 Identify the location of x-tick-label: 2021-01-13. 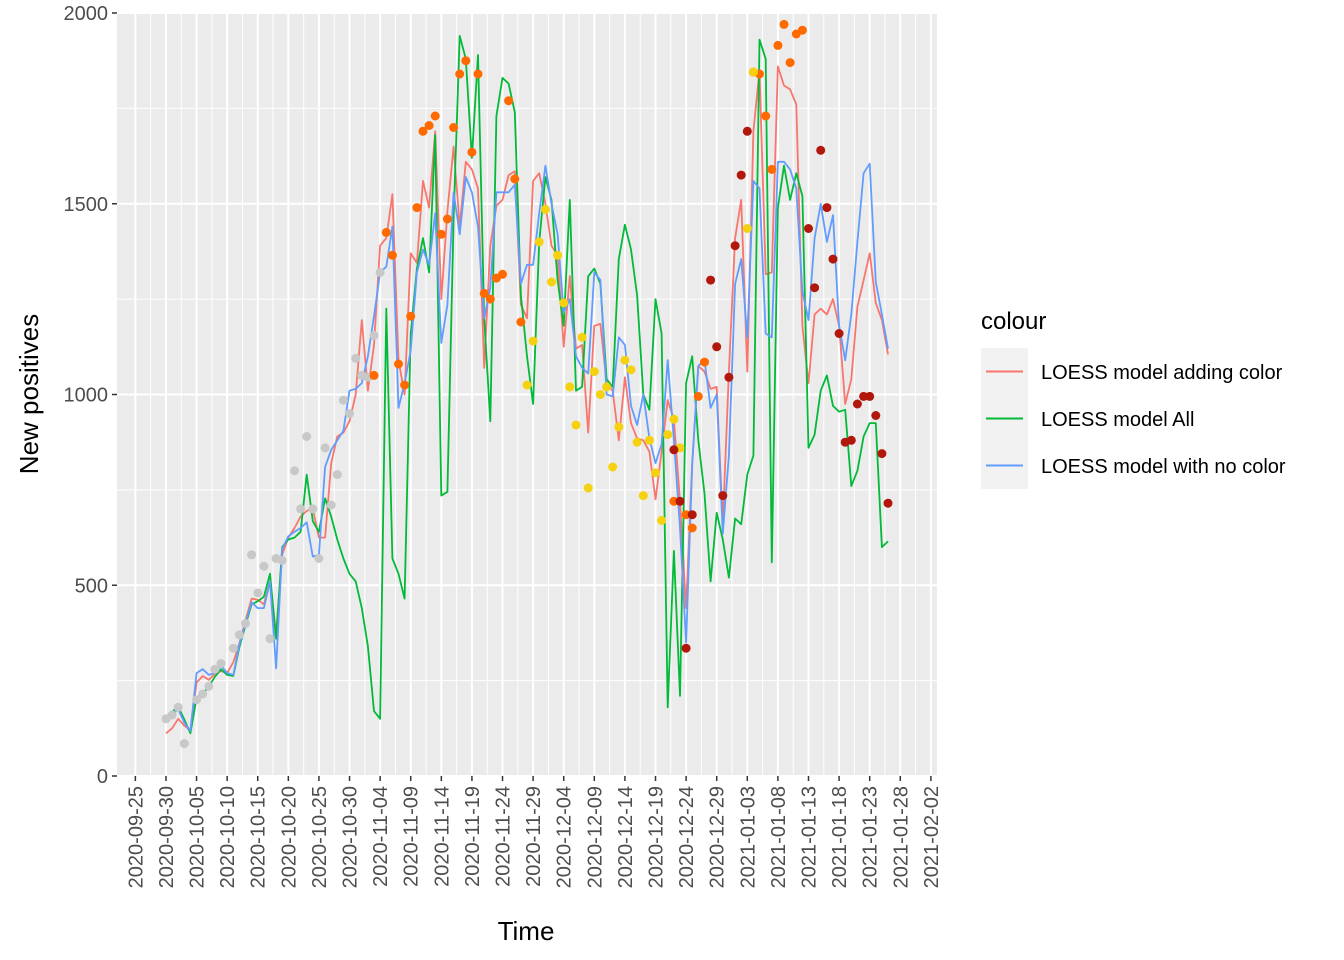
(809, 837).